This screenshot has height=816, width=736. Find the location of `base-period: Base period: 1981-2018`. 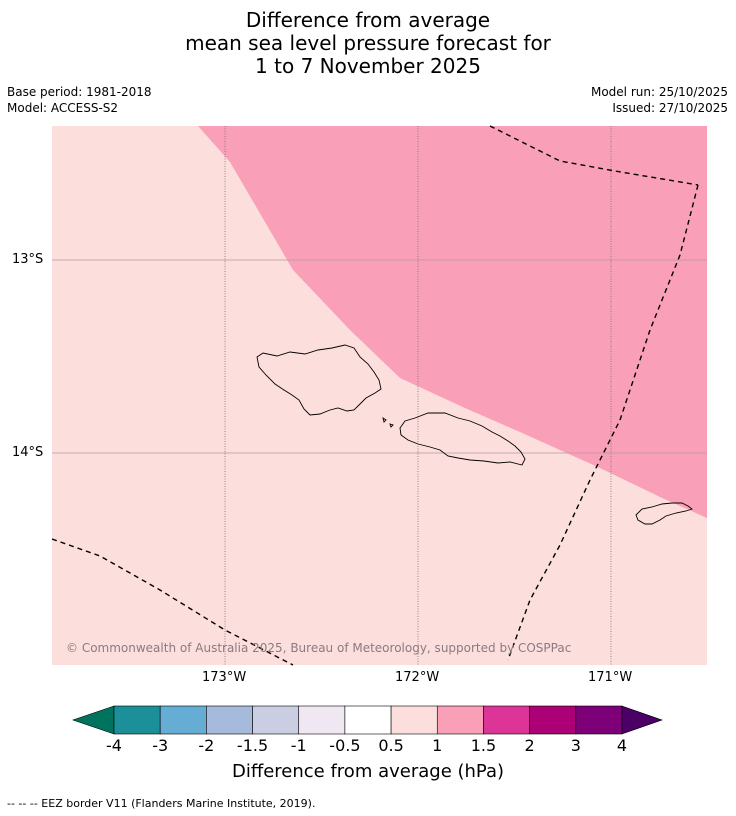

base-period: Base period: 1981-2018 is located at coordinates (79, 92).